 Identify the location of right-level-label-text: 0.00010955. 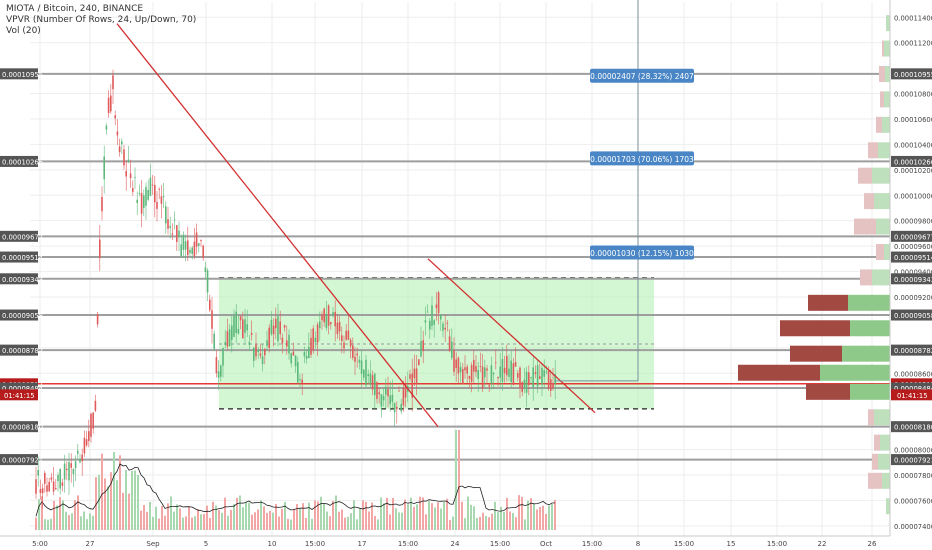
(913, 75).